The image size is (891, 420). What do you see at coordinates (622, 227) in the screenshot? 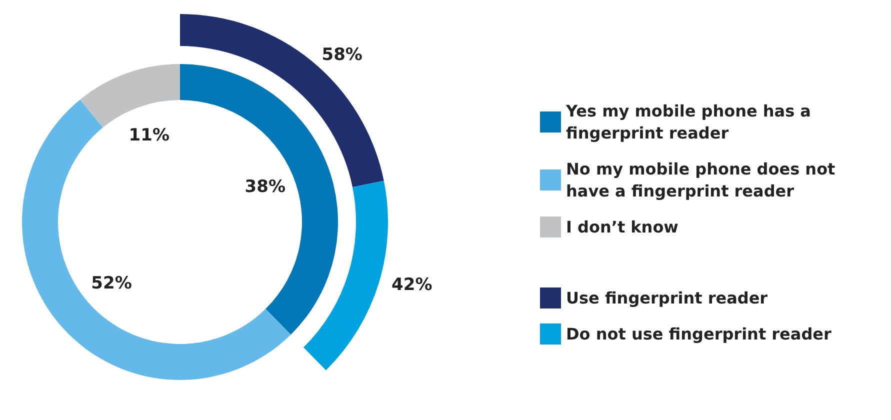
I see `legend-label: I don’t know` at bounding box center [622, 227].